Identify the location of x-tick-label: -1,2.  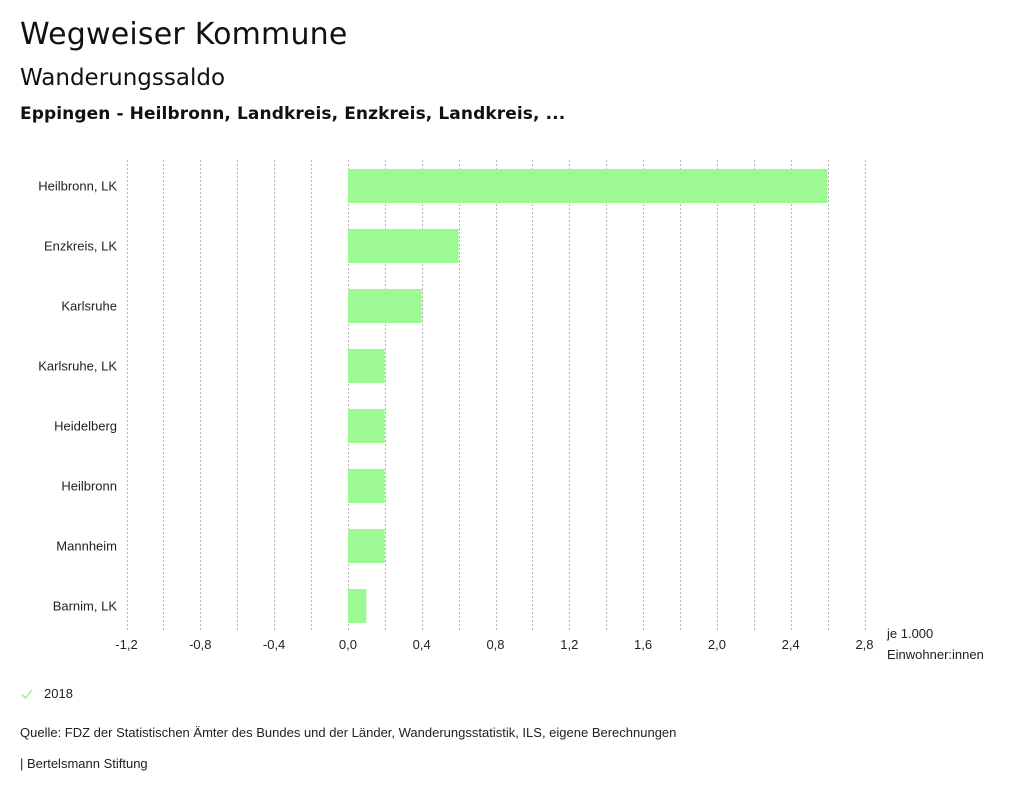
(126, 644).